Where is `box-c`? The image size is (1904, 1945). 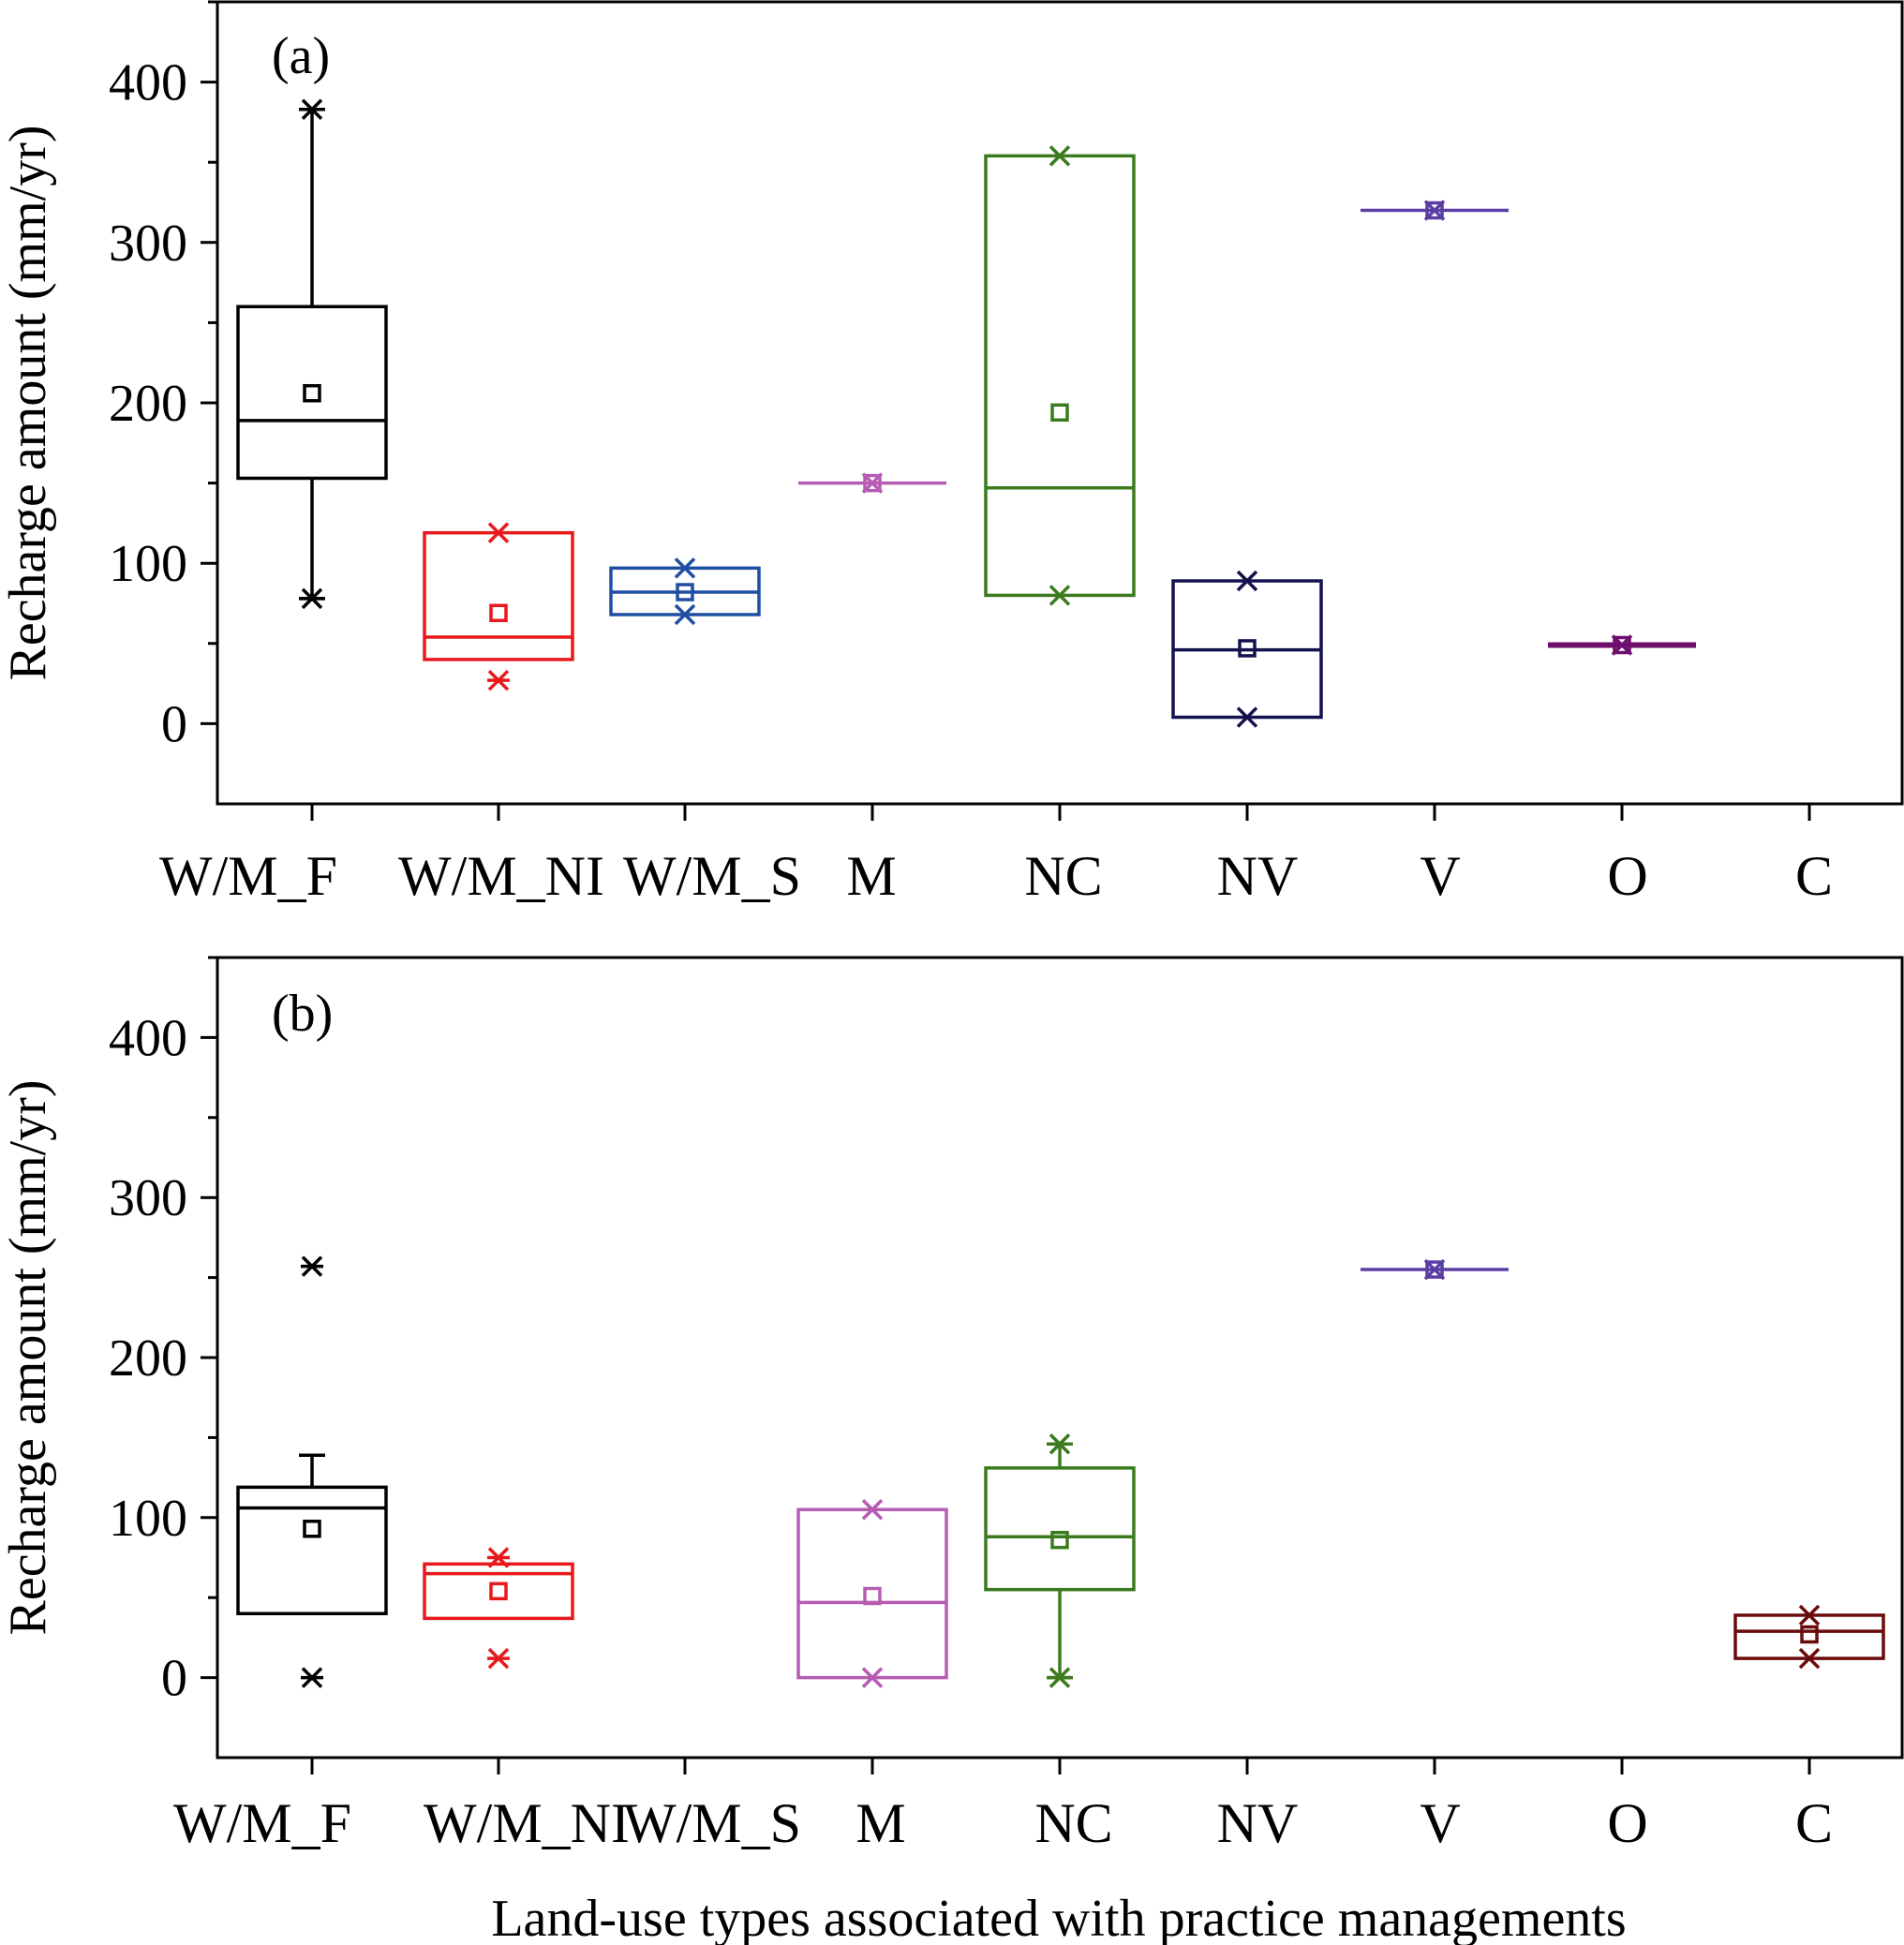
box-c is located at coordinates (1809, 1637).